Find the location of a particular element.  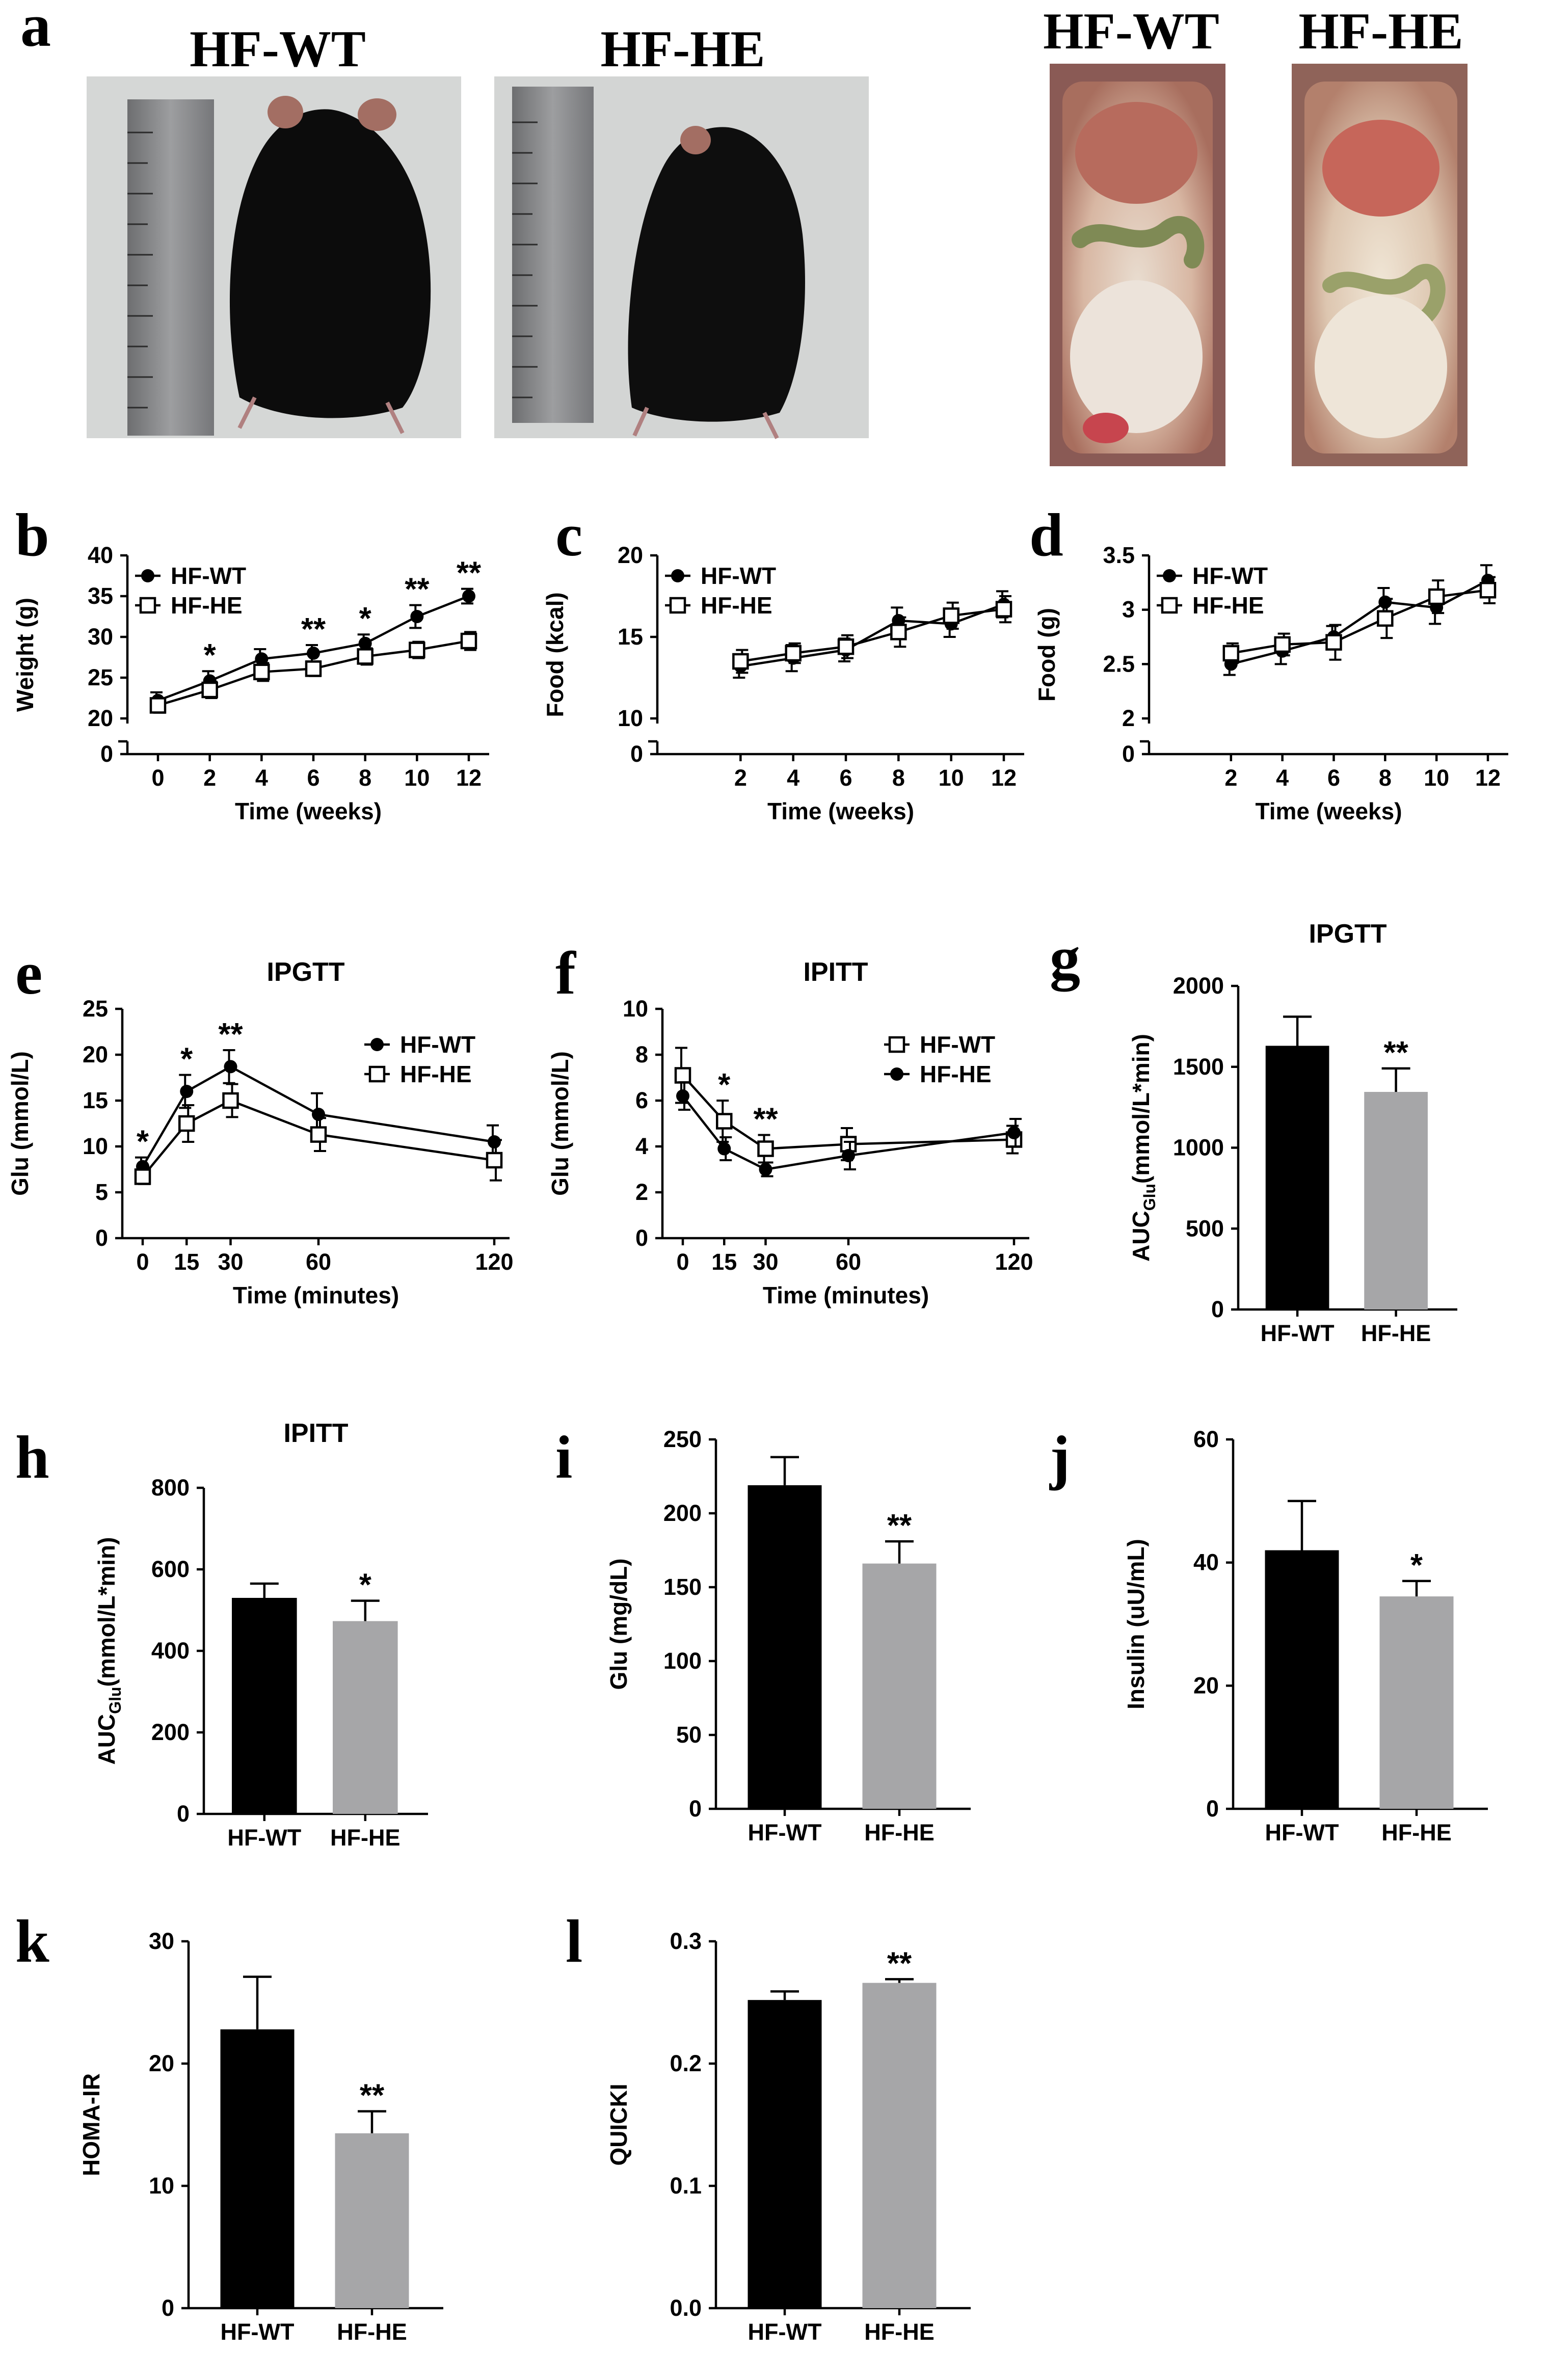

photo-mouse-hf-he: HF-HE is located at coordinates (681, 229).